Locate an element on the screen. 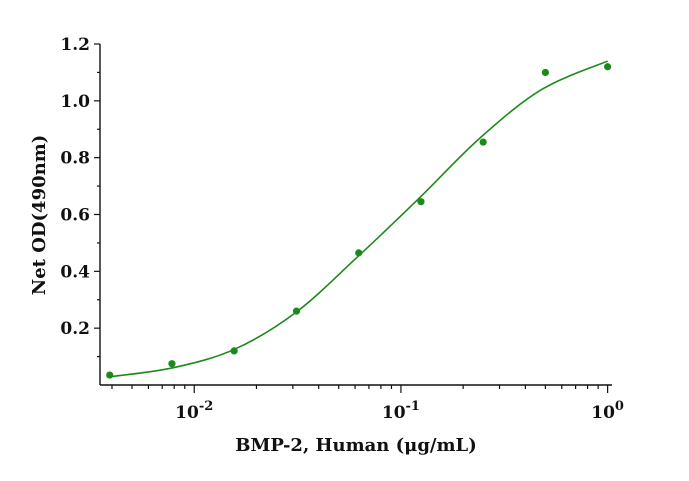  y-tick-label: 1.0 is located at coordinates (75, 102).